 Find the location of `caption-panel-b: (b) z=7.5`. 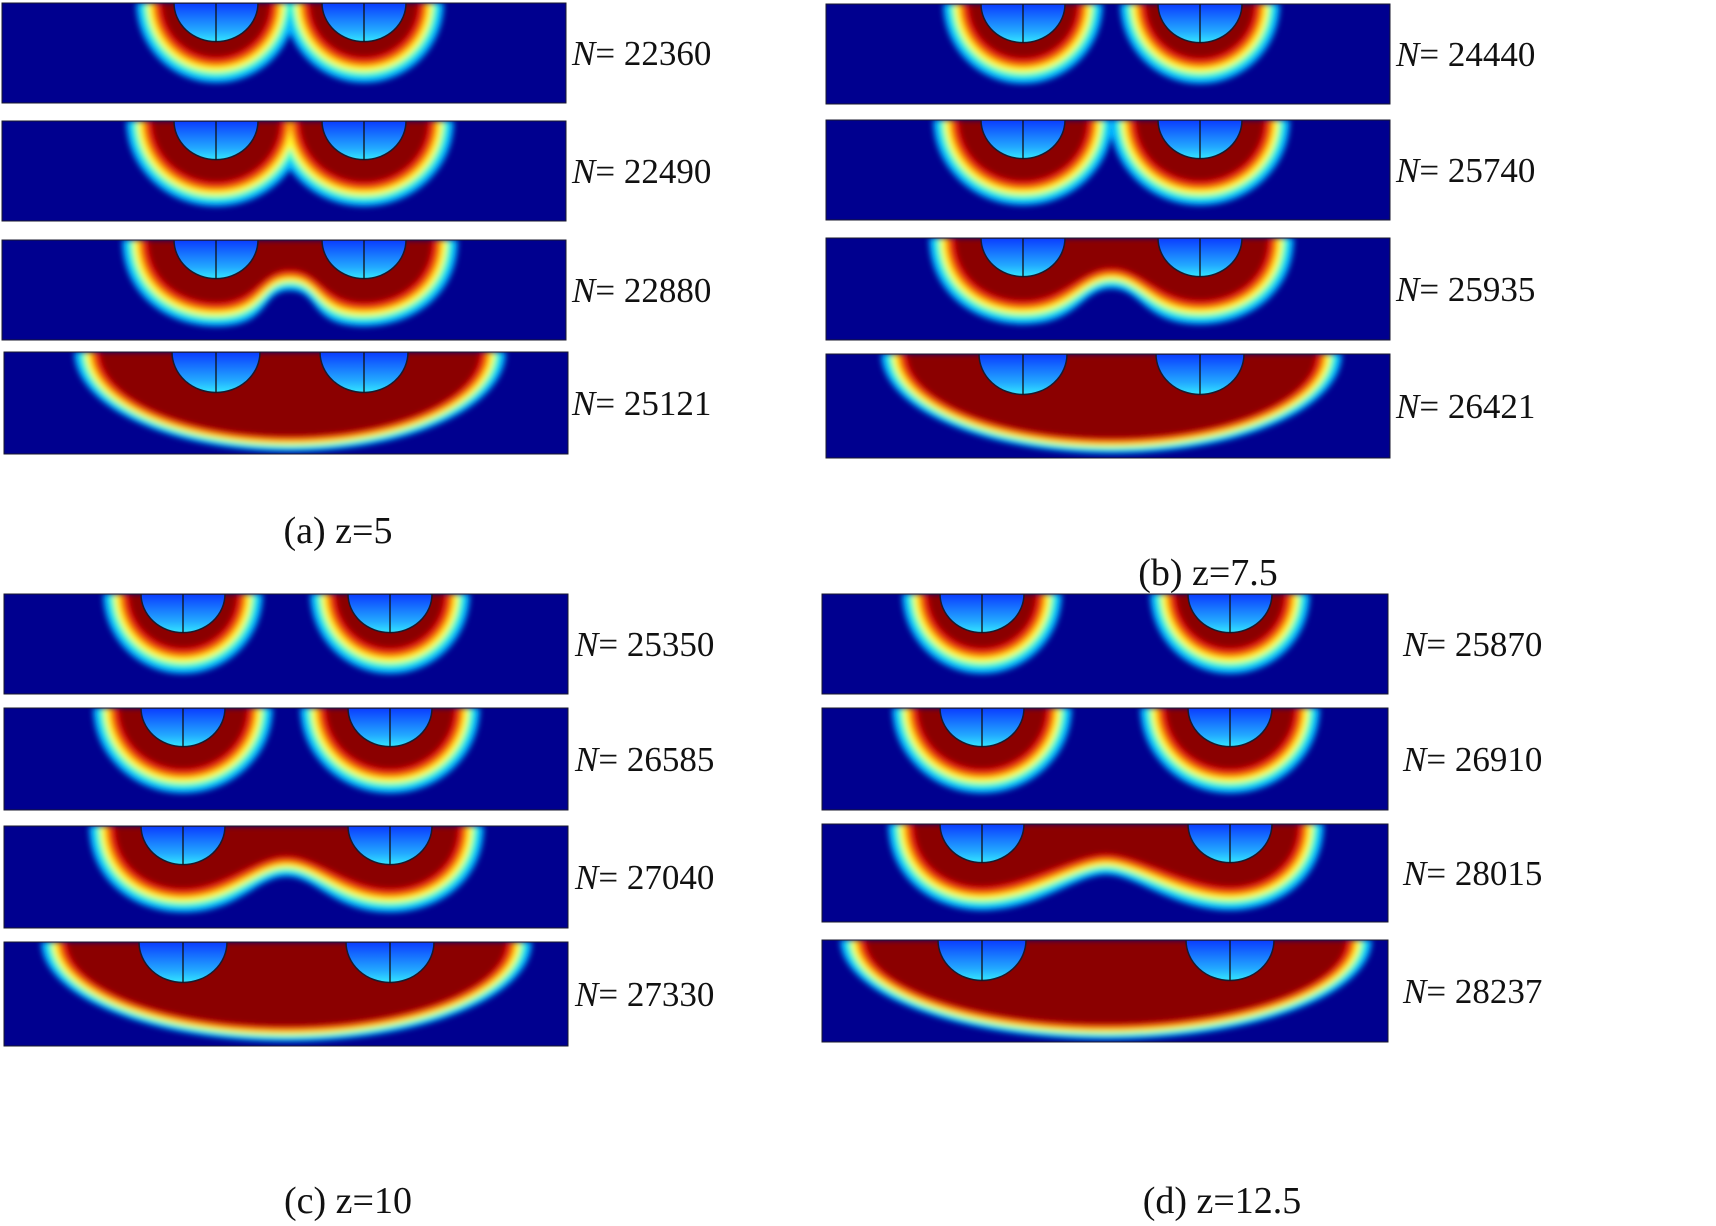

caption-panel-b: (b) z=7.5 is located at coordinates (1208, 573).